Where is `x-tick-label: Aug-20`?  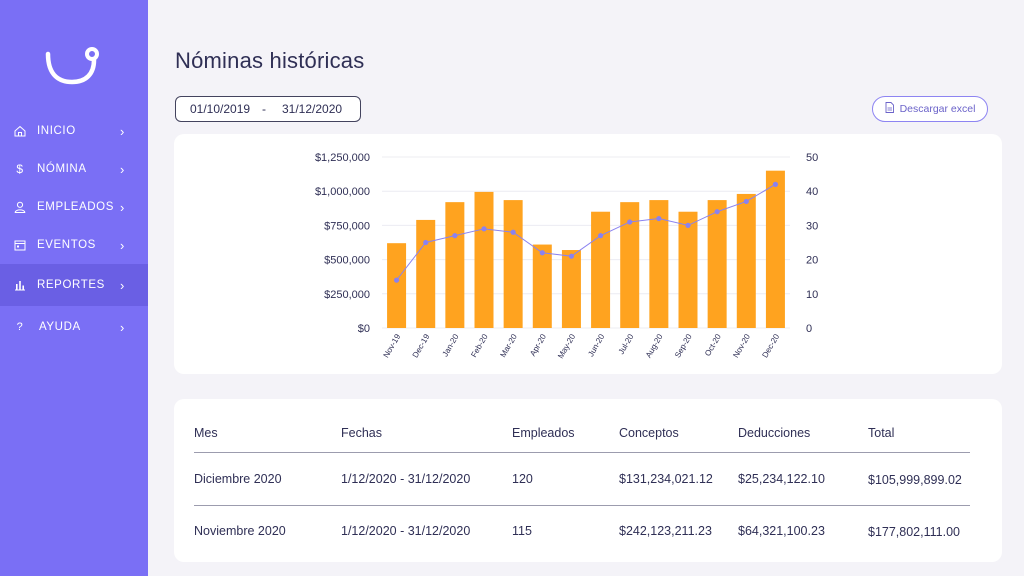
x-tick-label: Aug-20 is located at coordinates (654, 345).